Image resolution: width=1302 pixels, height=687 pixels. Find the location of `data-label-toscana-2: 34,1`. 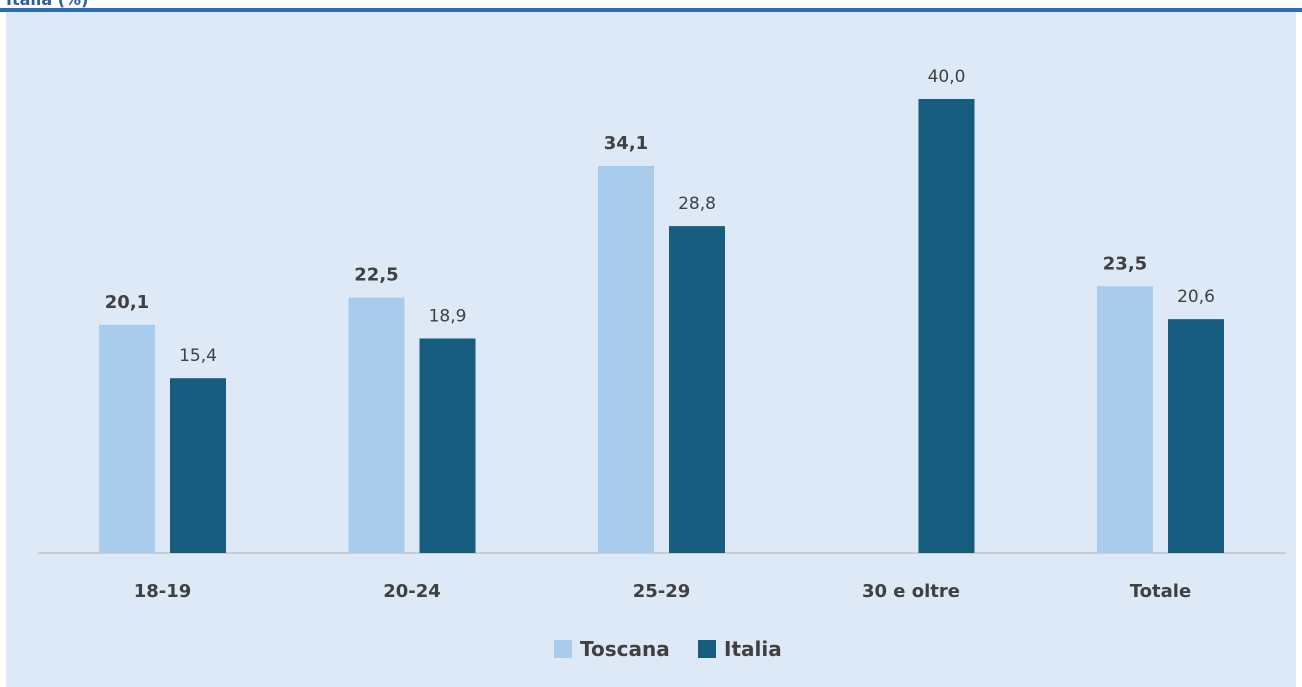

data-label-toscana-2: 34,1 is located at coordinates (626, 143).